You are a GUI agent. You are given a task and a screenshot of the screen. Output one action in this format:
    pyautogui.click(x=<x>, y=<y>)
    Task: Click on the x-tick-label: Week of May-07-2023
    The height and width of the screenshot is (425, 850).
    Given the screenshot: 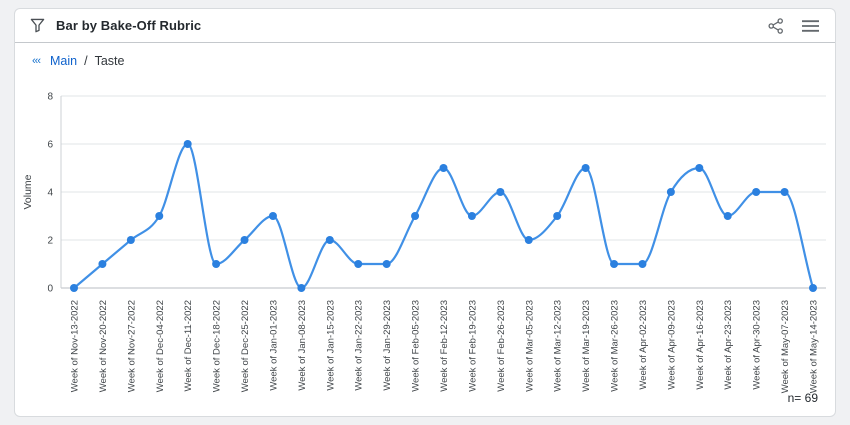 What is the action you would take?
    pyautogui.click(x=785, y=346)
    